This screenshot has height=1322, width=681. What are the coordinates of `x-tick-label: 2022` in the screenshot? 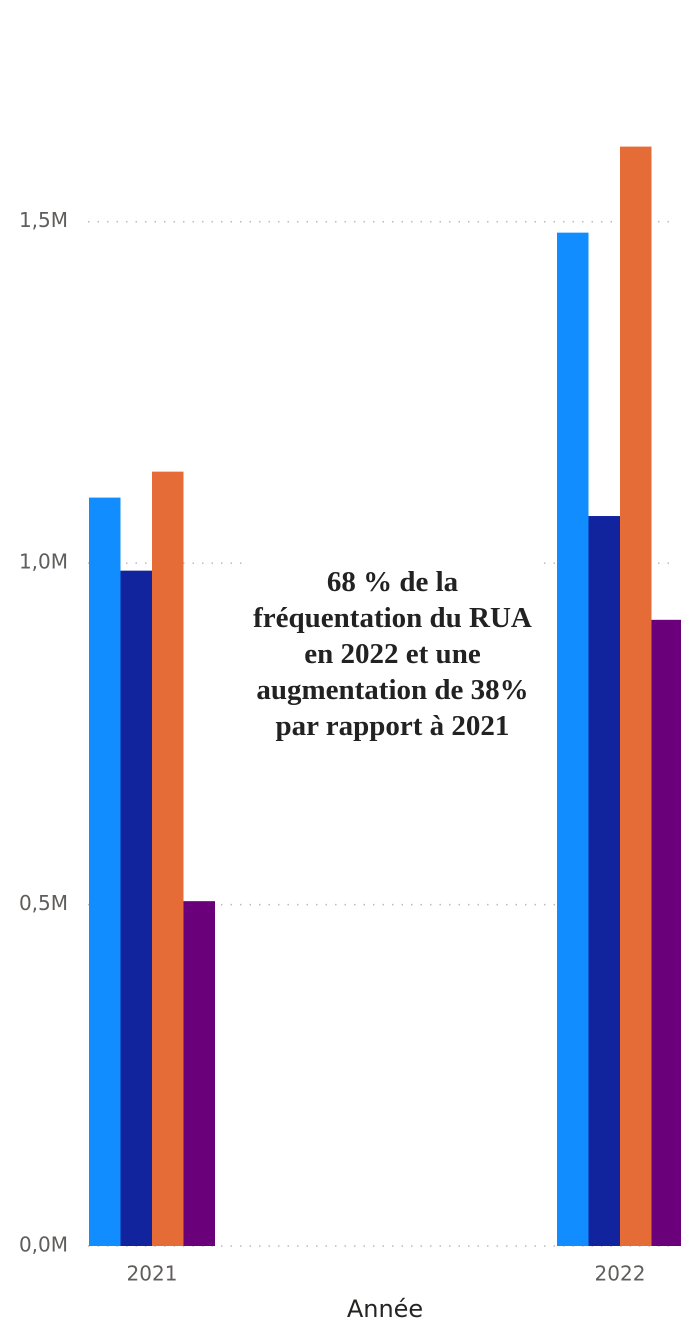 It's located at (620, 1274).